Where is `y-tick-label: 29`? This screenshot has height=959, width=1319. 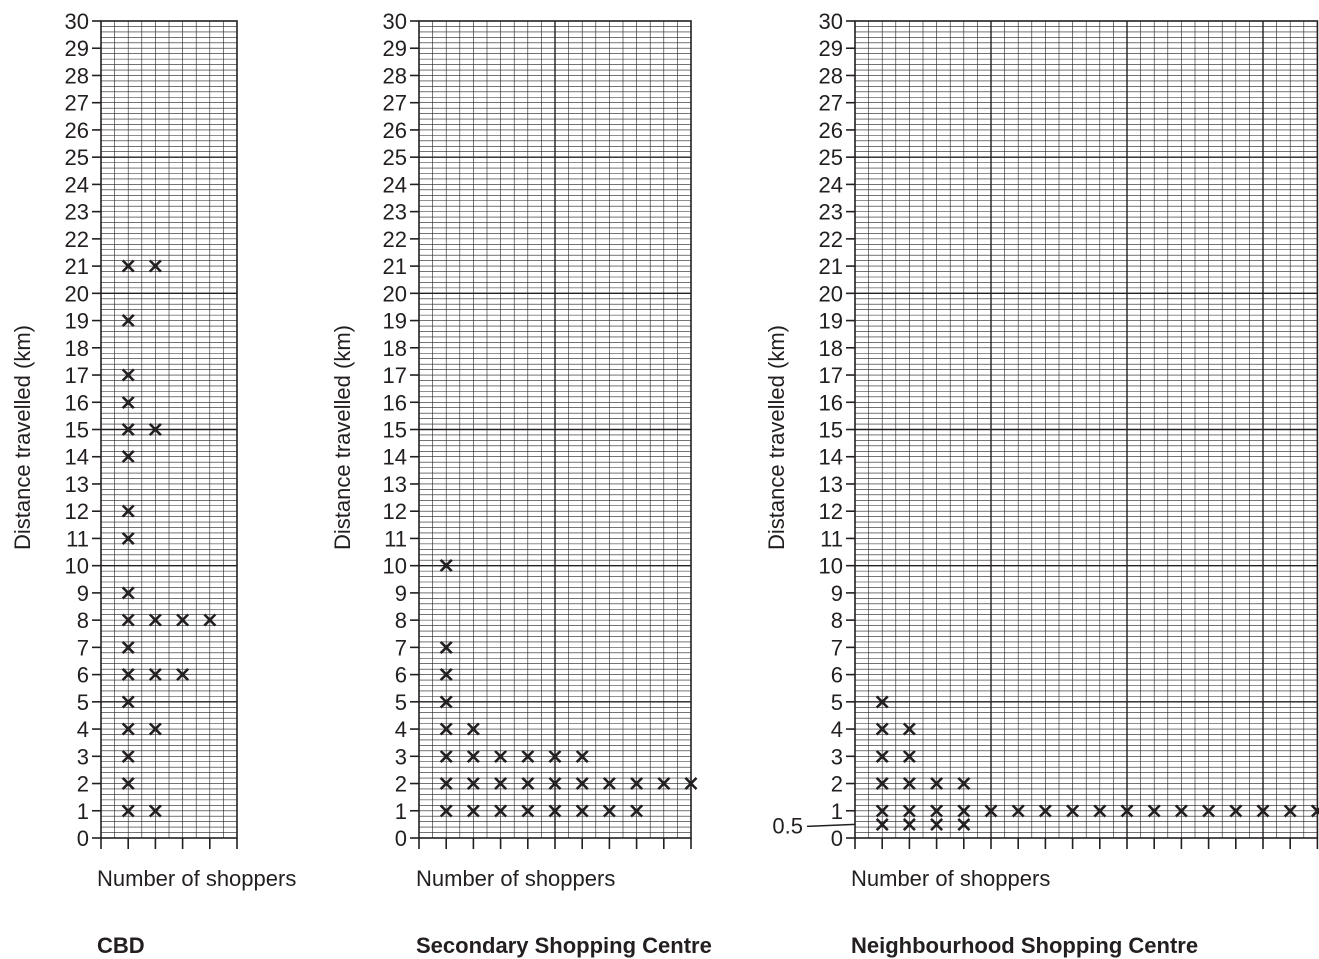 y-tick-label: 29 is located at coordinates (831, 48).